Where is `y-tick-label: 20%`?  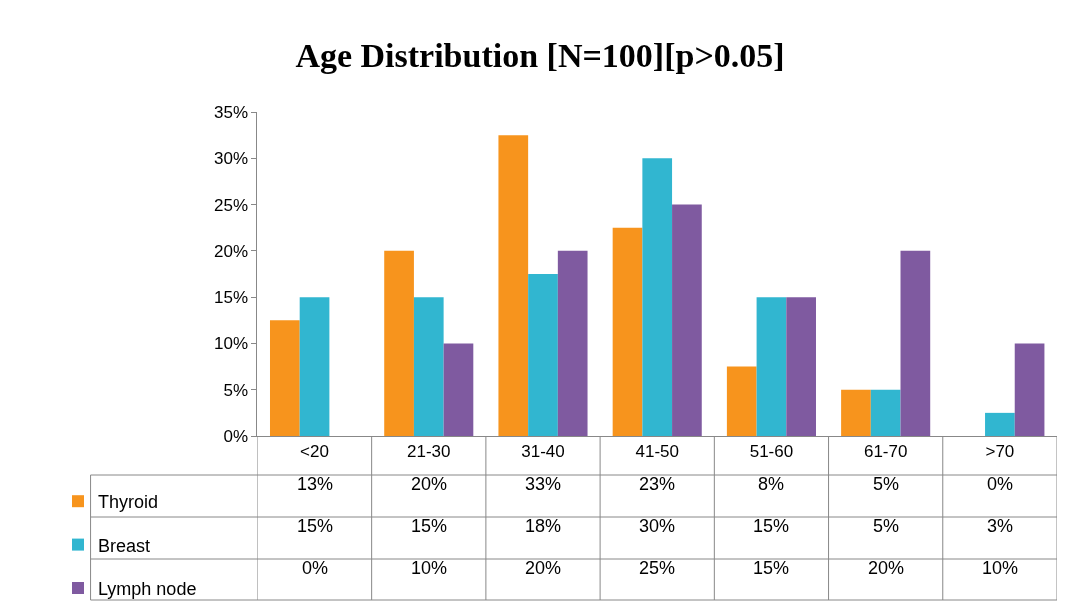
y-tick-label: 20% is located at coordinates (231, 251).